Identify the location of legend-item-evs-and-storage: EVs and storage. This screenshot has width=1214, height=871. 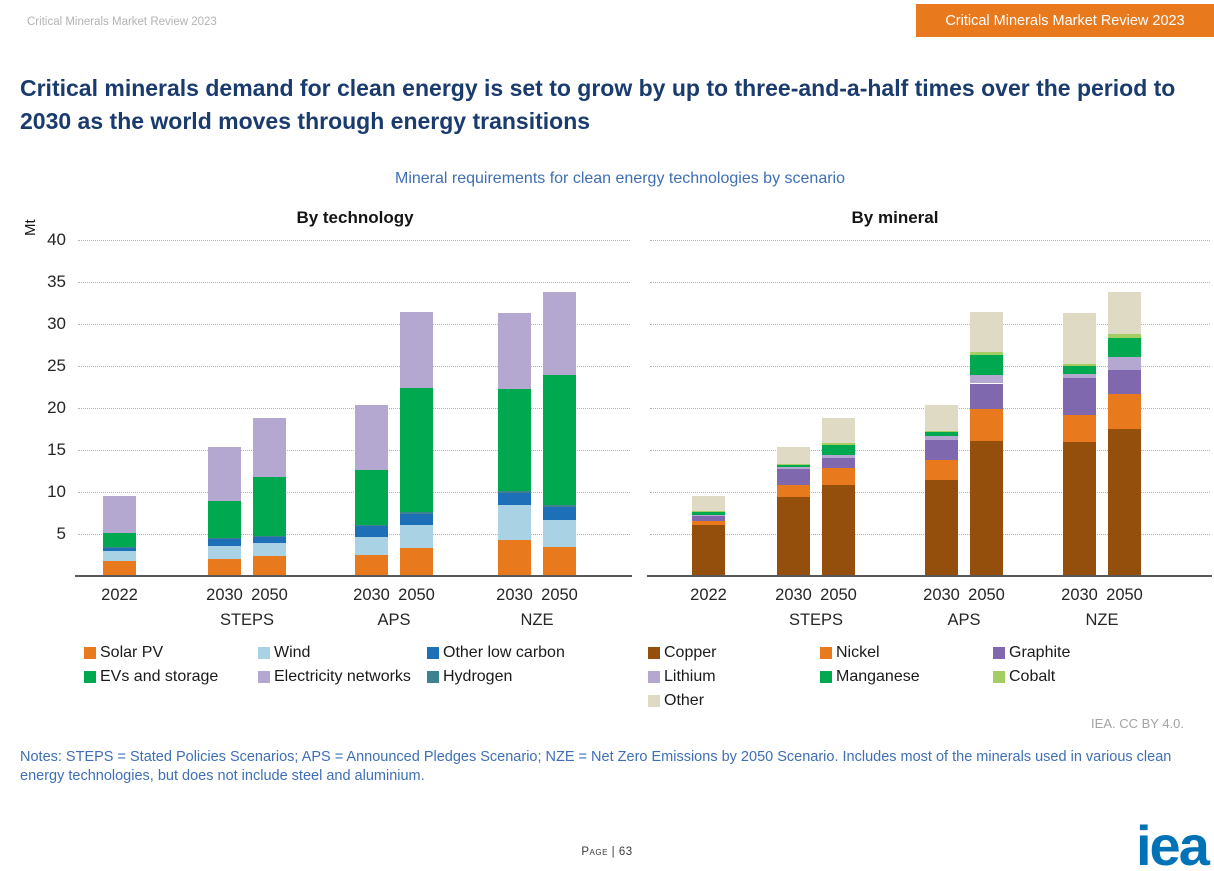
(151, 677).